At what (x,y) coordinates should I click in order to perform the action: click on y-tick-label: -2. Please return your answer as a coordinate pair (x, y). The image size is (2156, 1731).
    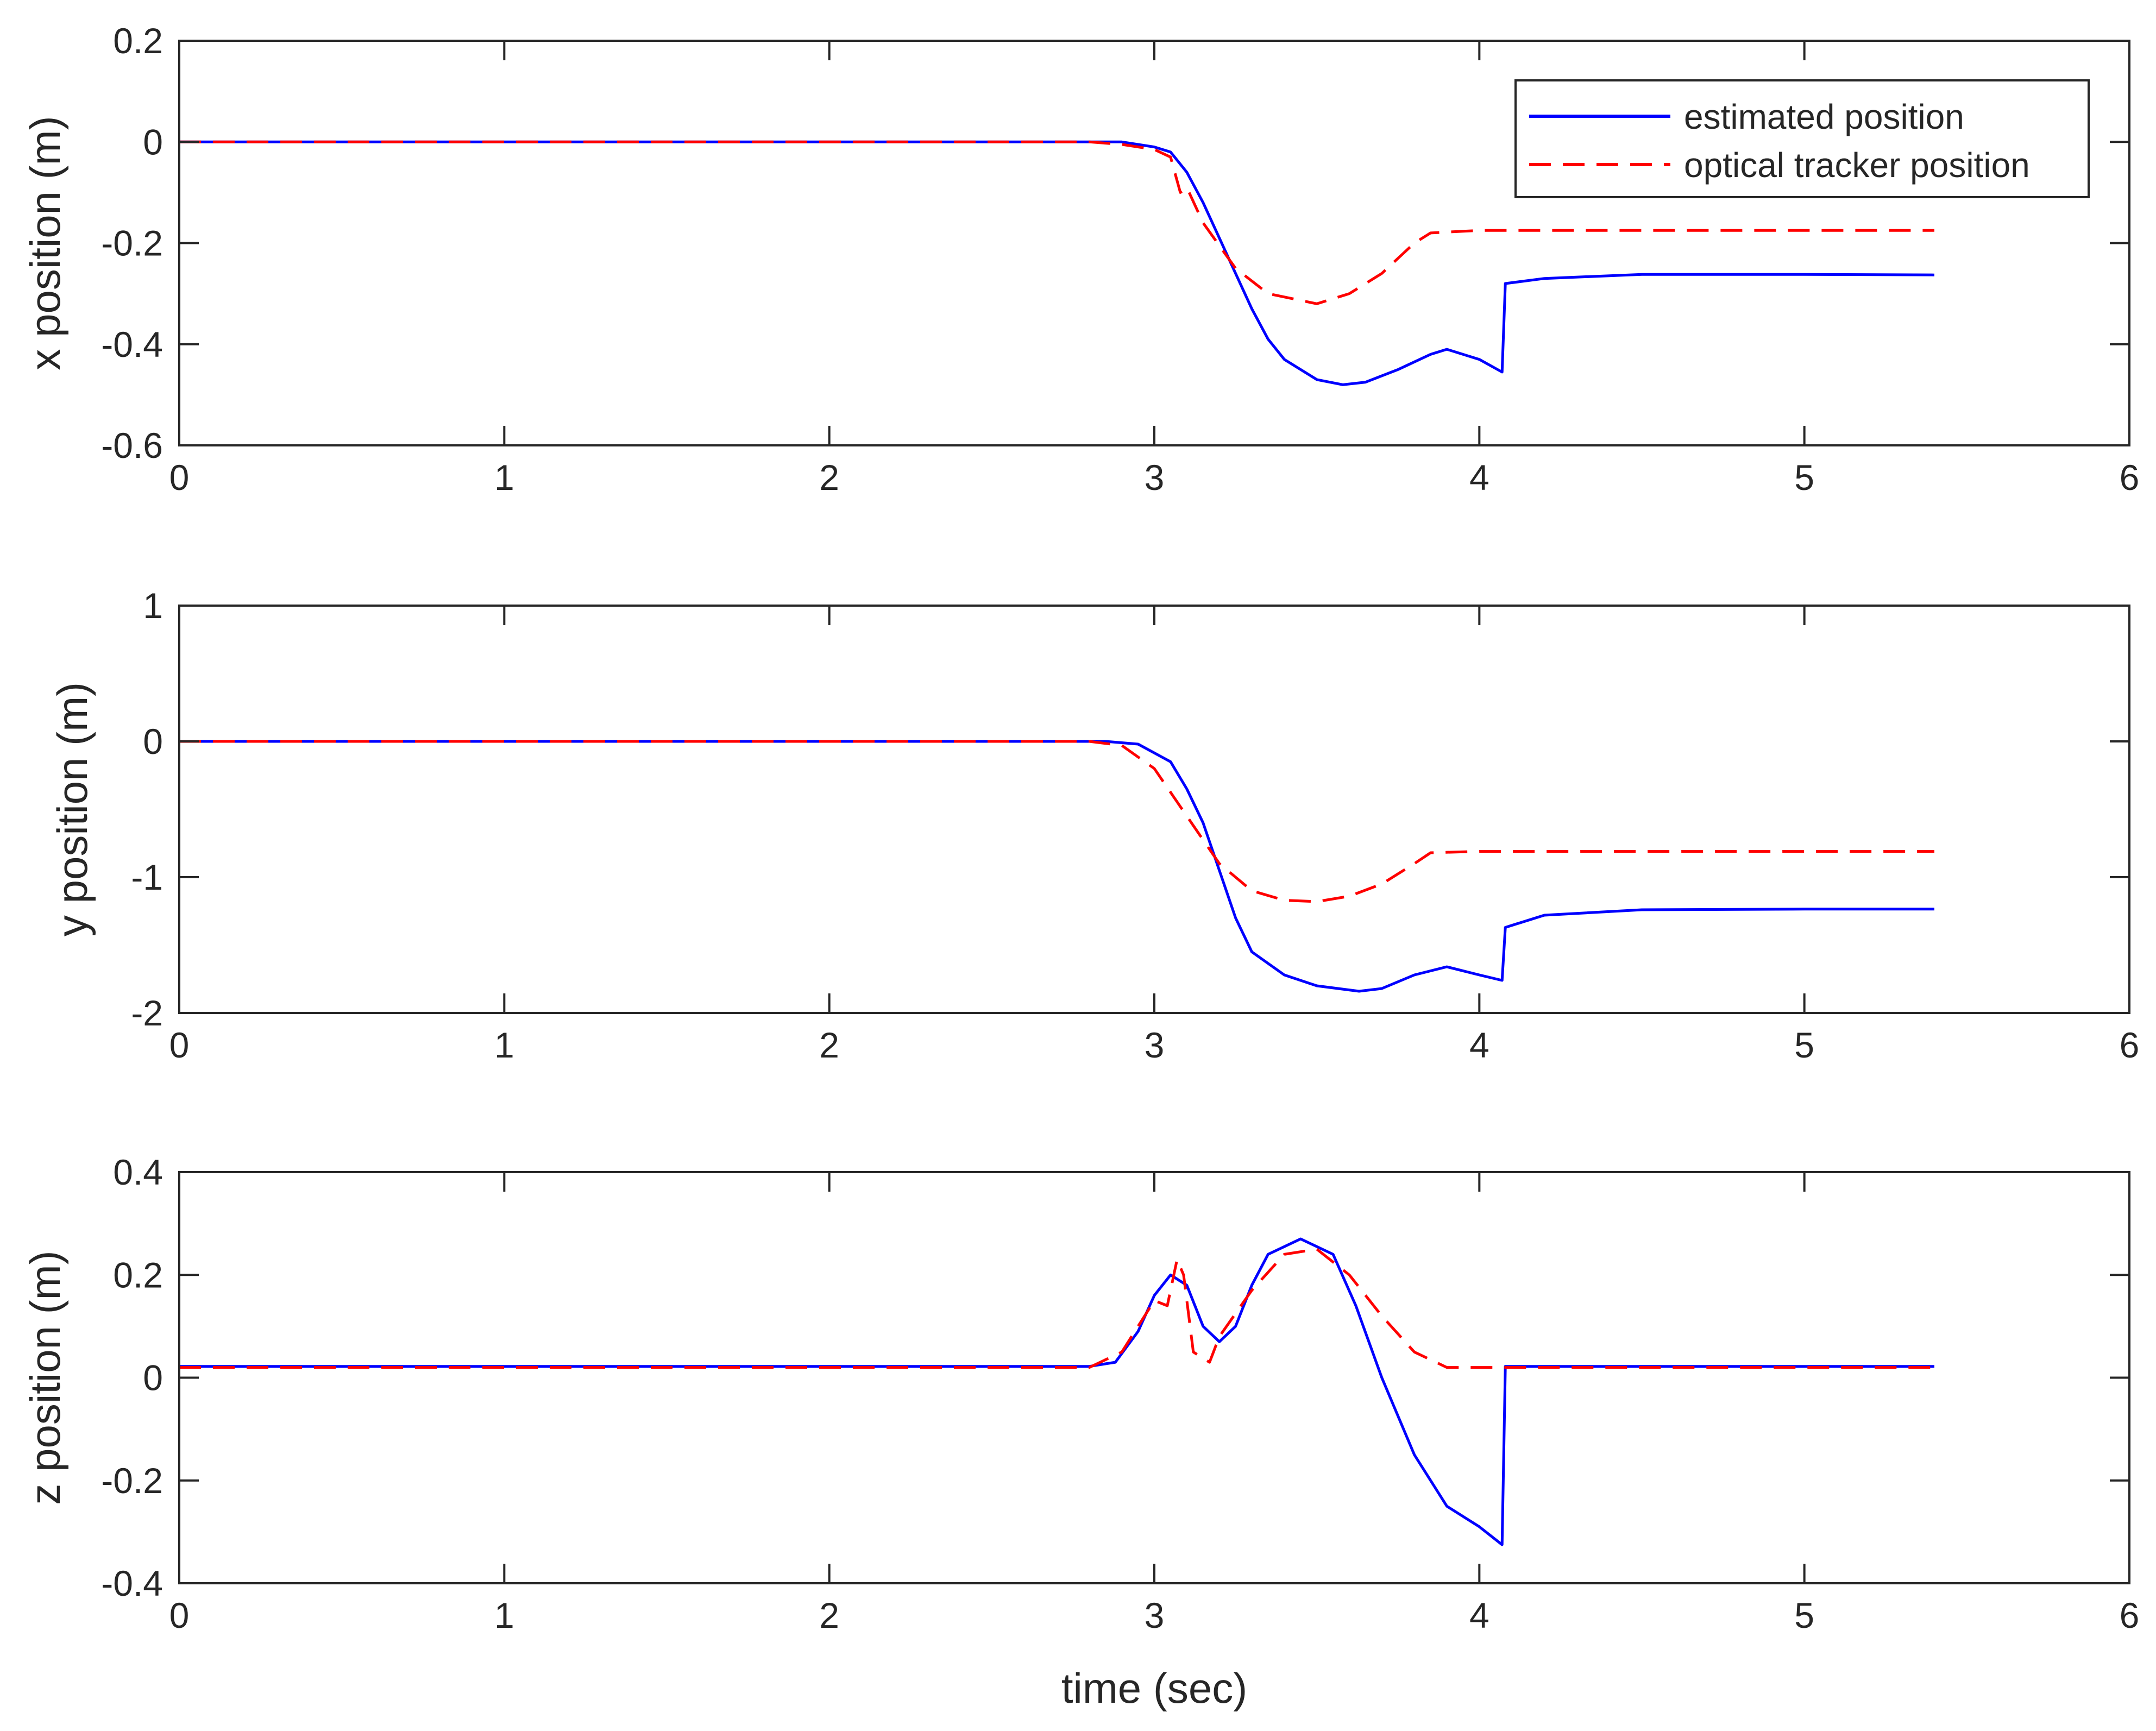
    Looking at the image, I should click on (147, 1013).